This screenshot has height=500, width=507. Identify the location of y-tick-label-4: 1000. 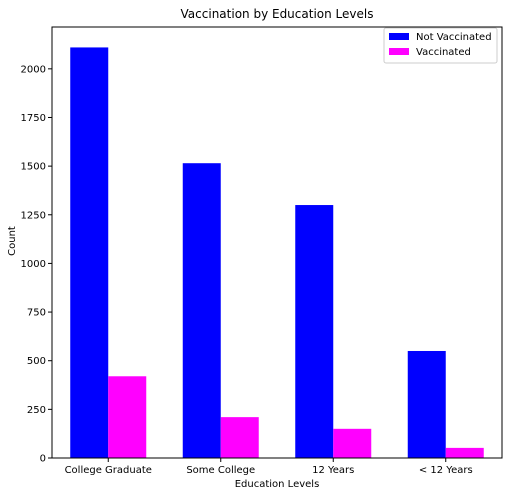
(33, 264).